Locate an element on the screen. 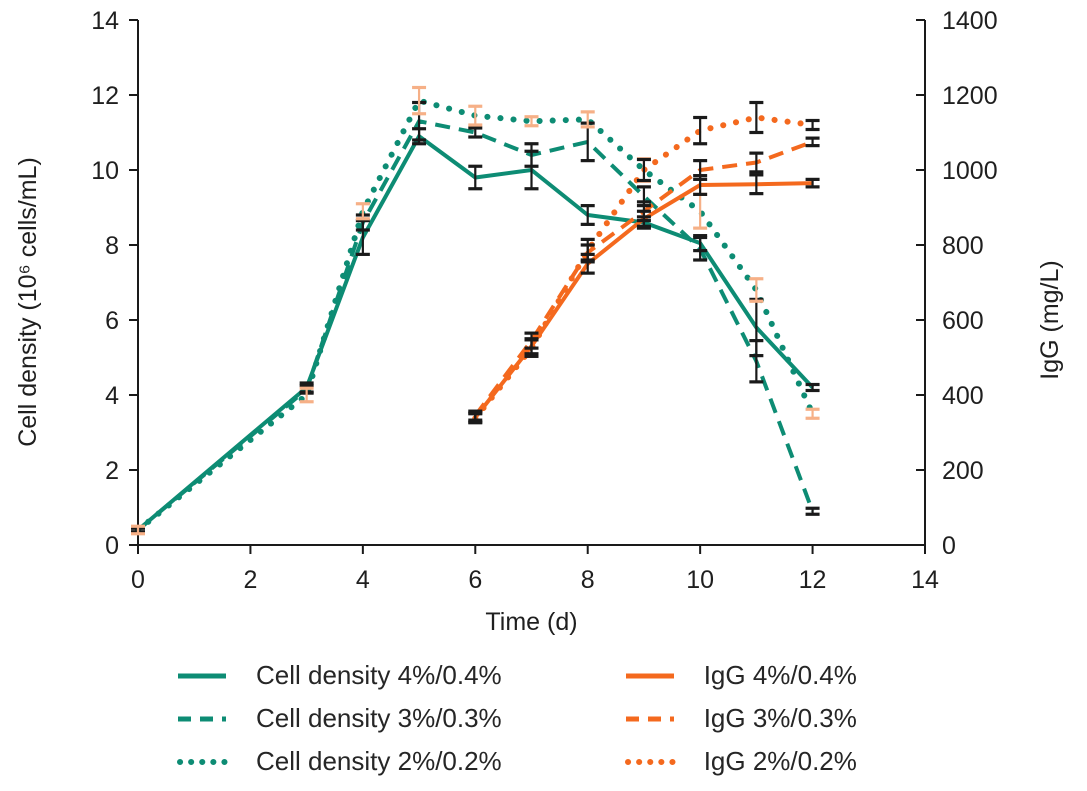 This screenshot has height=791, width=1087. svg-text: IgG (mg/L) is located at coordinates (1050, 319).